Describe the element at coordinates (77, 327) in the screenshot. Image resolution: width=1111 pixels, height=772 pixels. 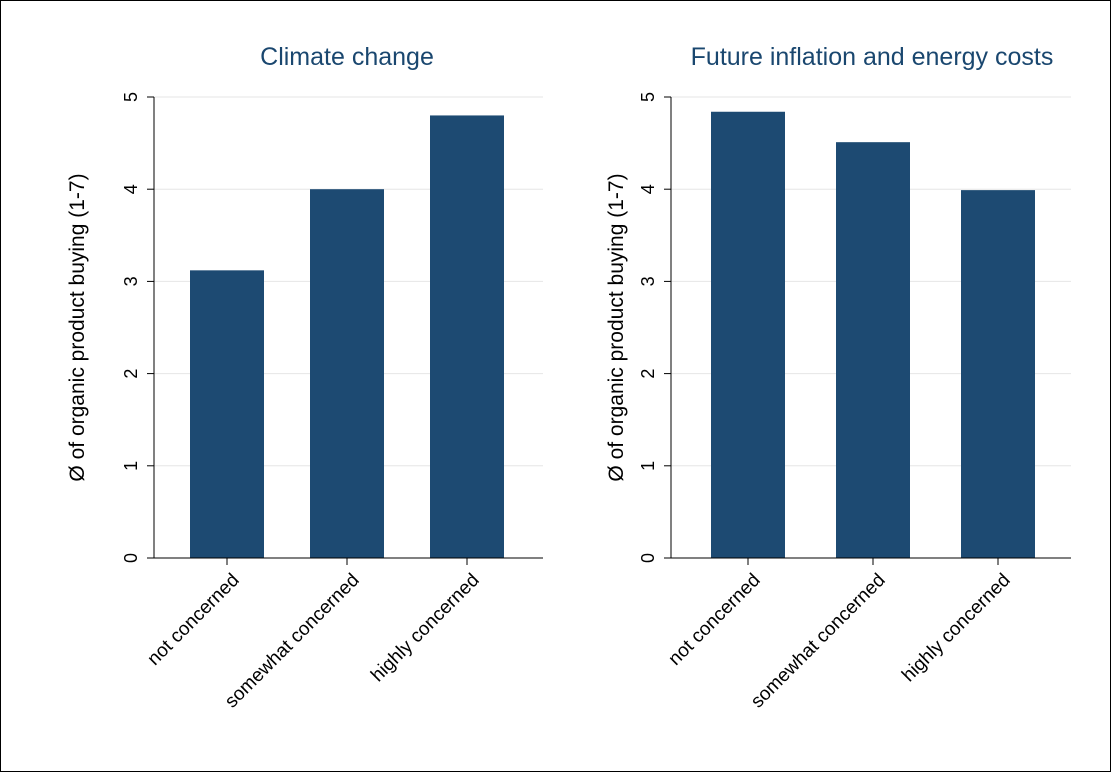
I see `panel-1-y-axis-label: Ø of organic product buying (1-7)` at that location.